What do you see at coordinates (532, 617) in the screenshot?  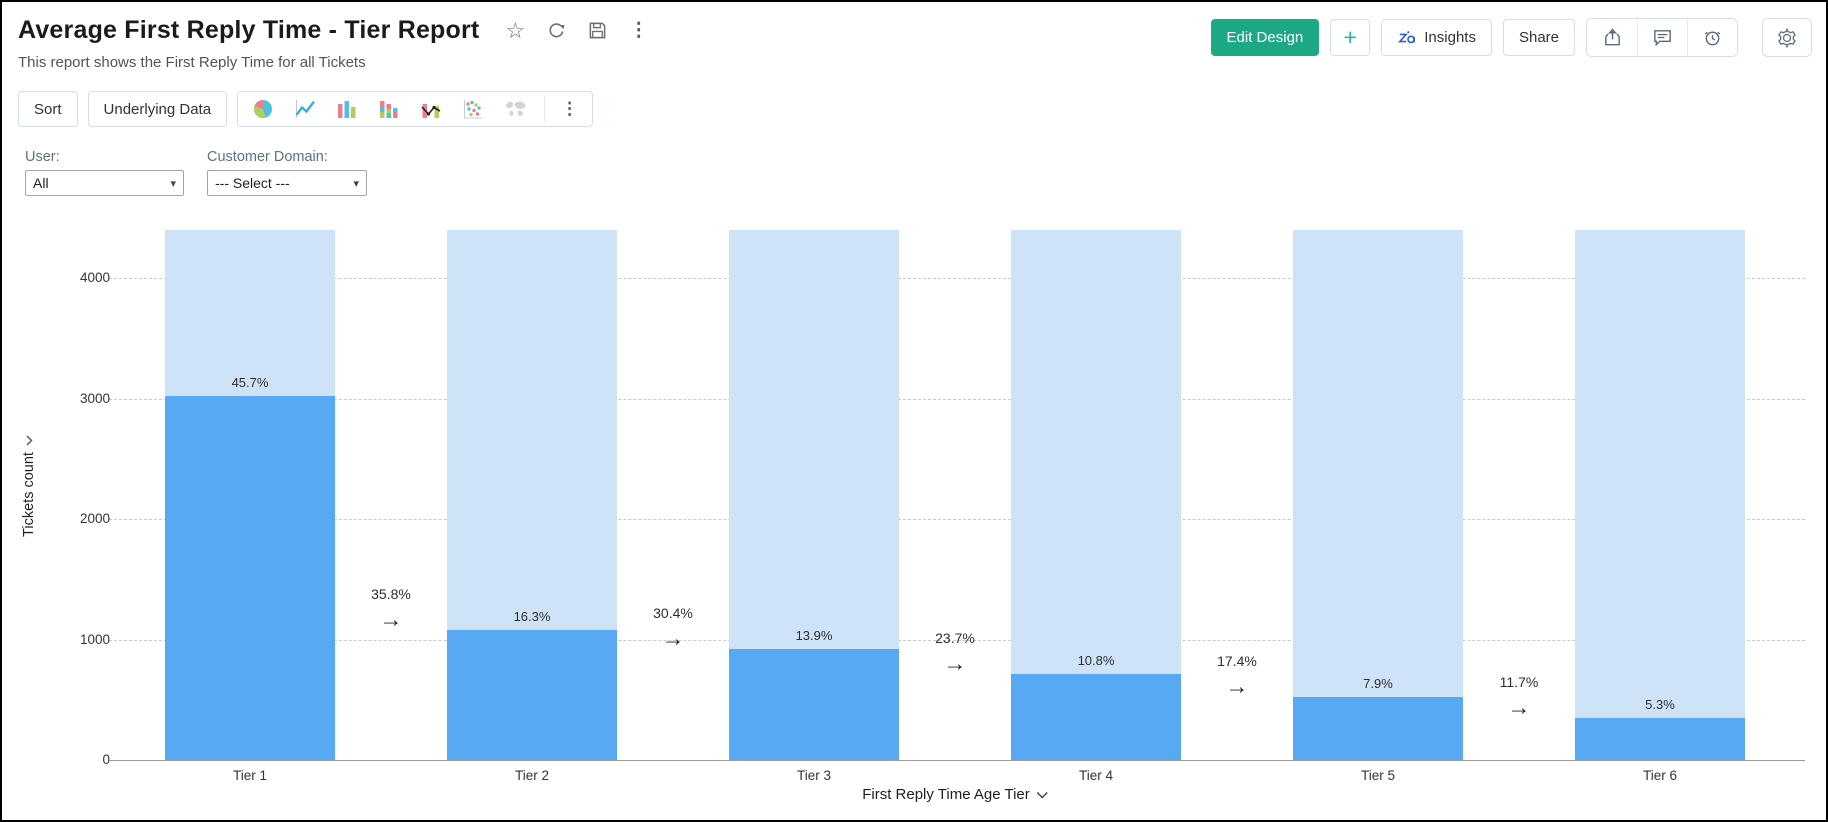 I see `bar-percent-label: 16.3%` at bounding box center [532, 617].